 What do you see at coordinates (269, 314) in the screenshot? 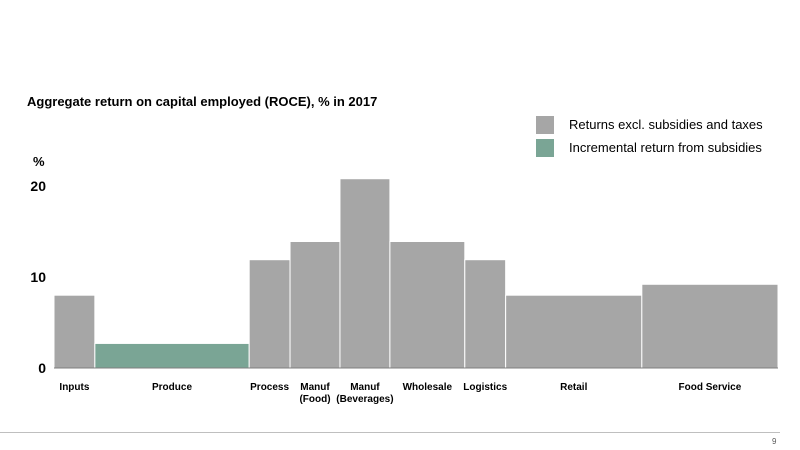
I see `bar-process` at bounding box center [269, 314].